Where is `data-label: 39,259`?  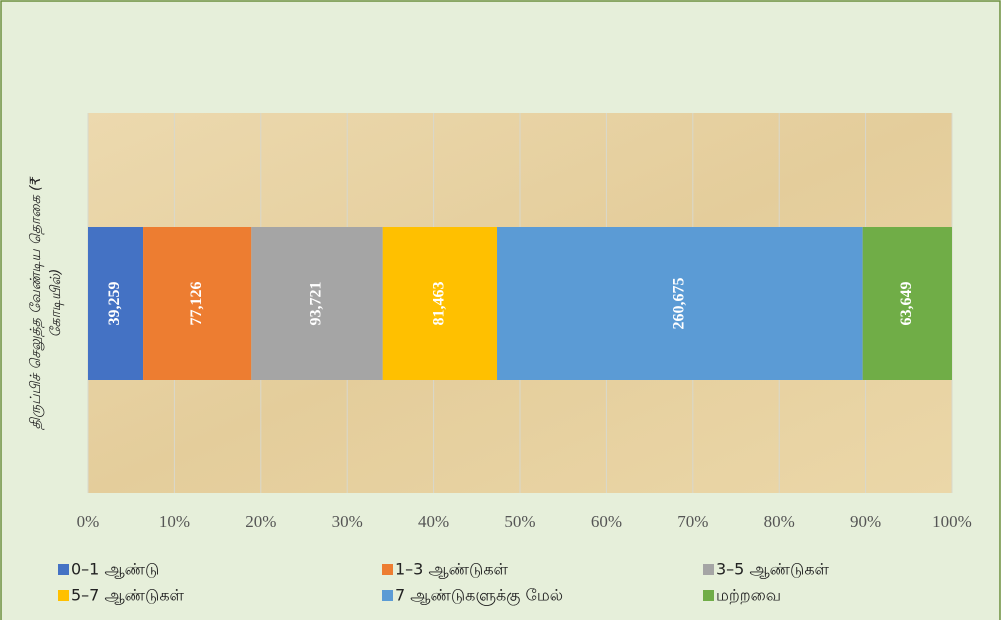 data-label: 39,259 is located at coordinates (114, 304).